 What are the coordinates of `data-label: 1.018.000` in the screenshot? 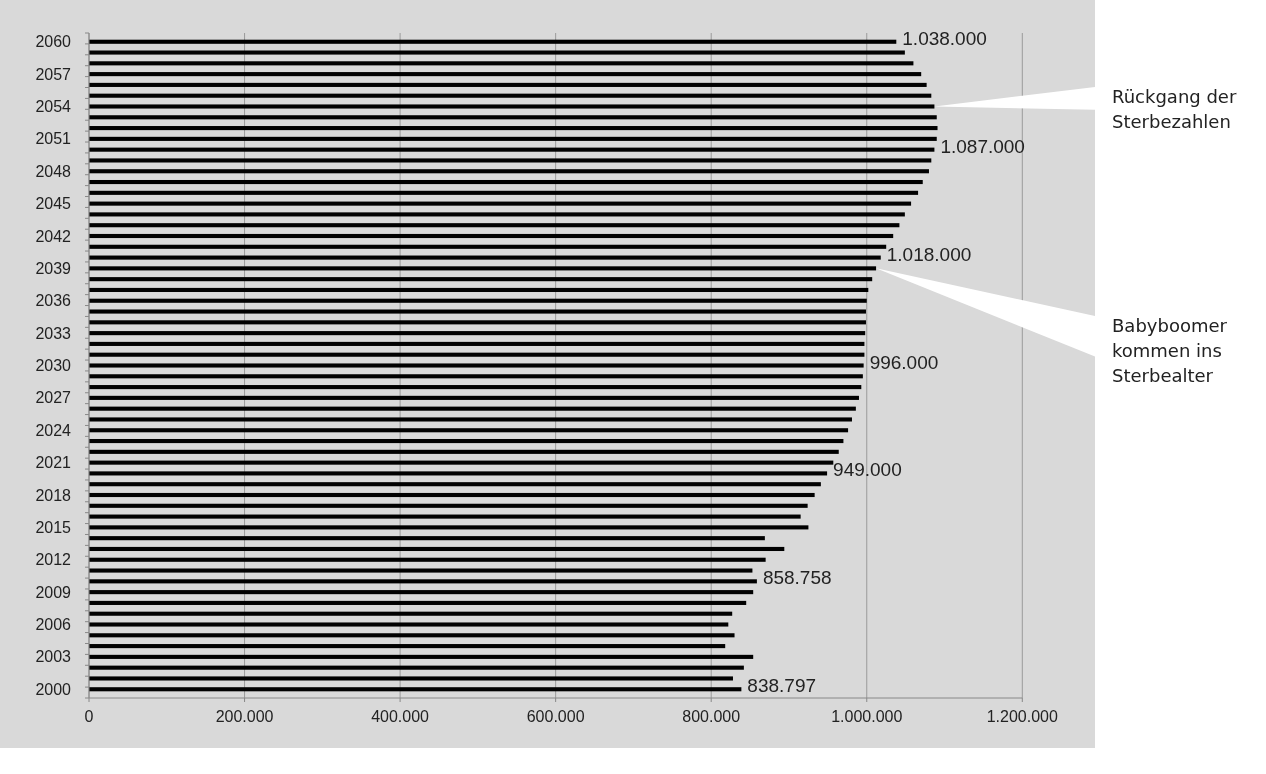 It's located at (929, 254).